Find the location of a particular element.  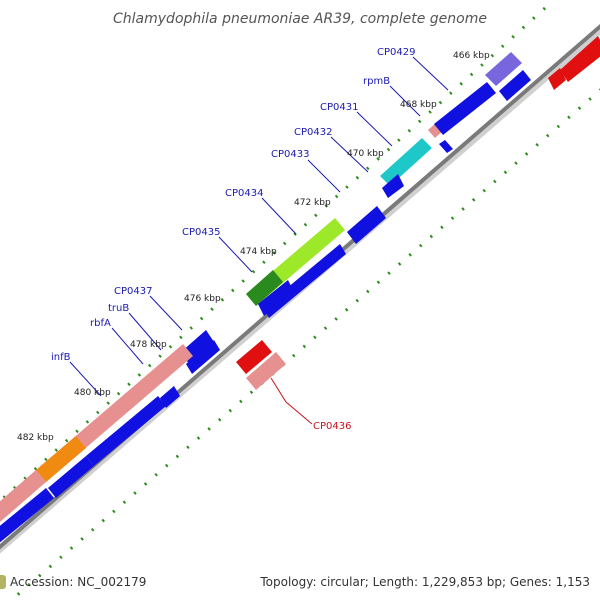

tick-label: 482 kbp is located at coordinates (35, 438).